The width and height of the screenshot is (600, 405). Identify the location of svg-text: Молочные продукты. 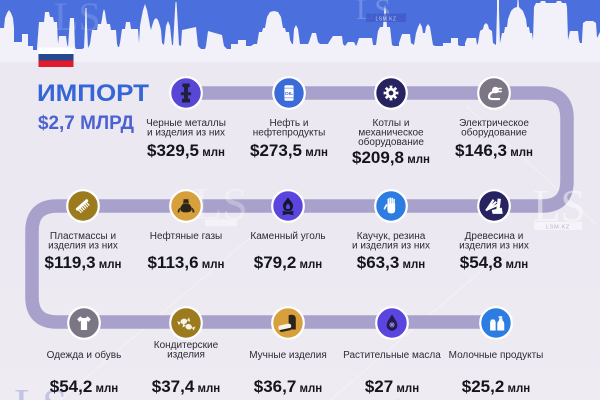
(496, 355).